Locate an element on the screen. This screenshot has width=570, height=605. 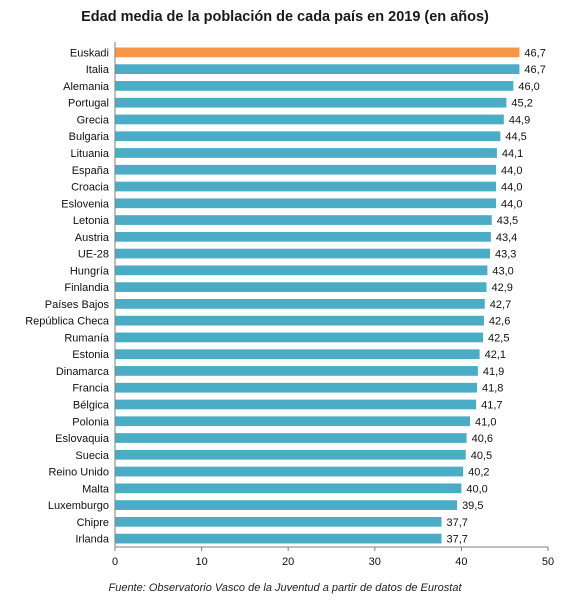
bar-dinamarca is located at coordinates (296, 371).